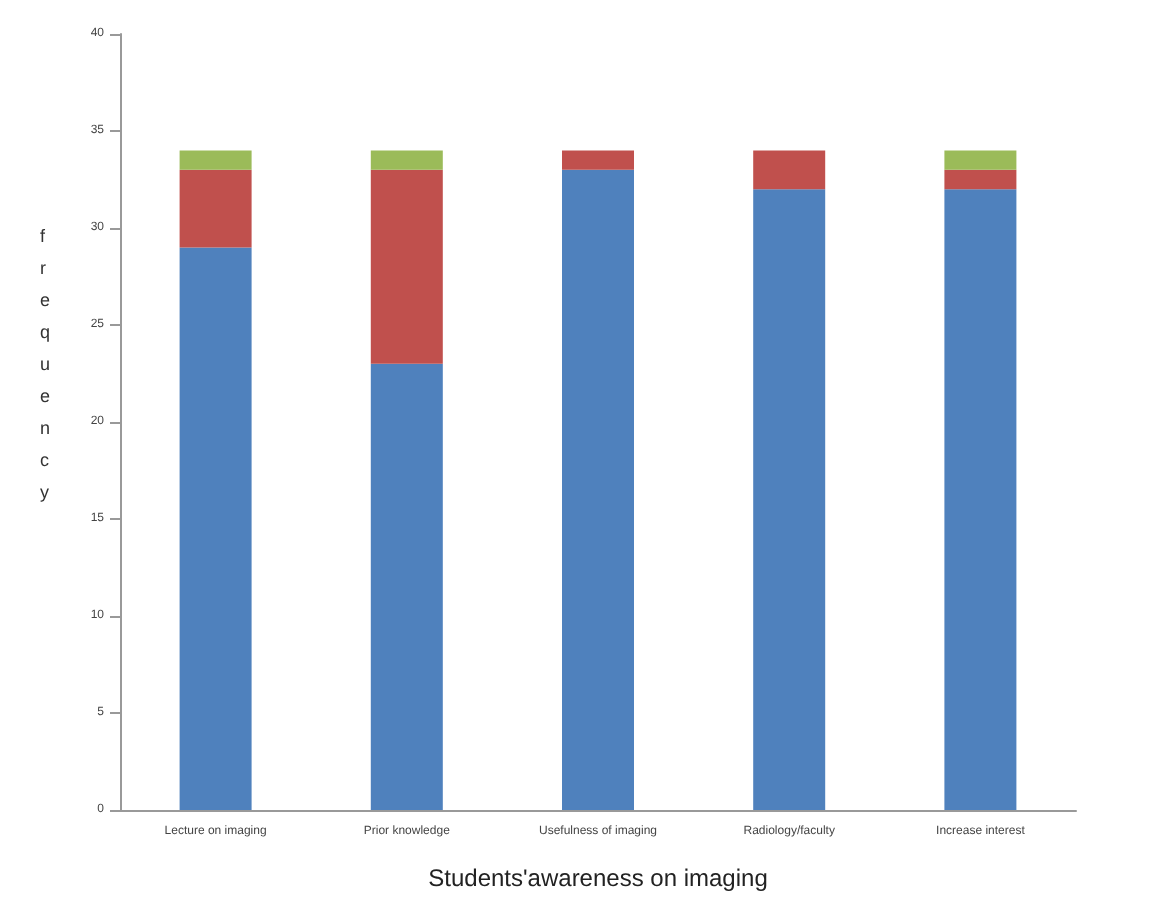 This screenshot has width=1176, height=902. What do you see at coordinates (598, 878) in the screenshot?
I see `x-axis-title: Students'awareness on imaging` at bounding box center [598, 878].